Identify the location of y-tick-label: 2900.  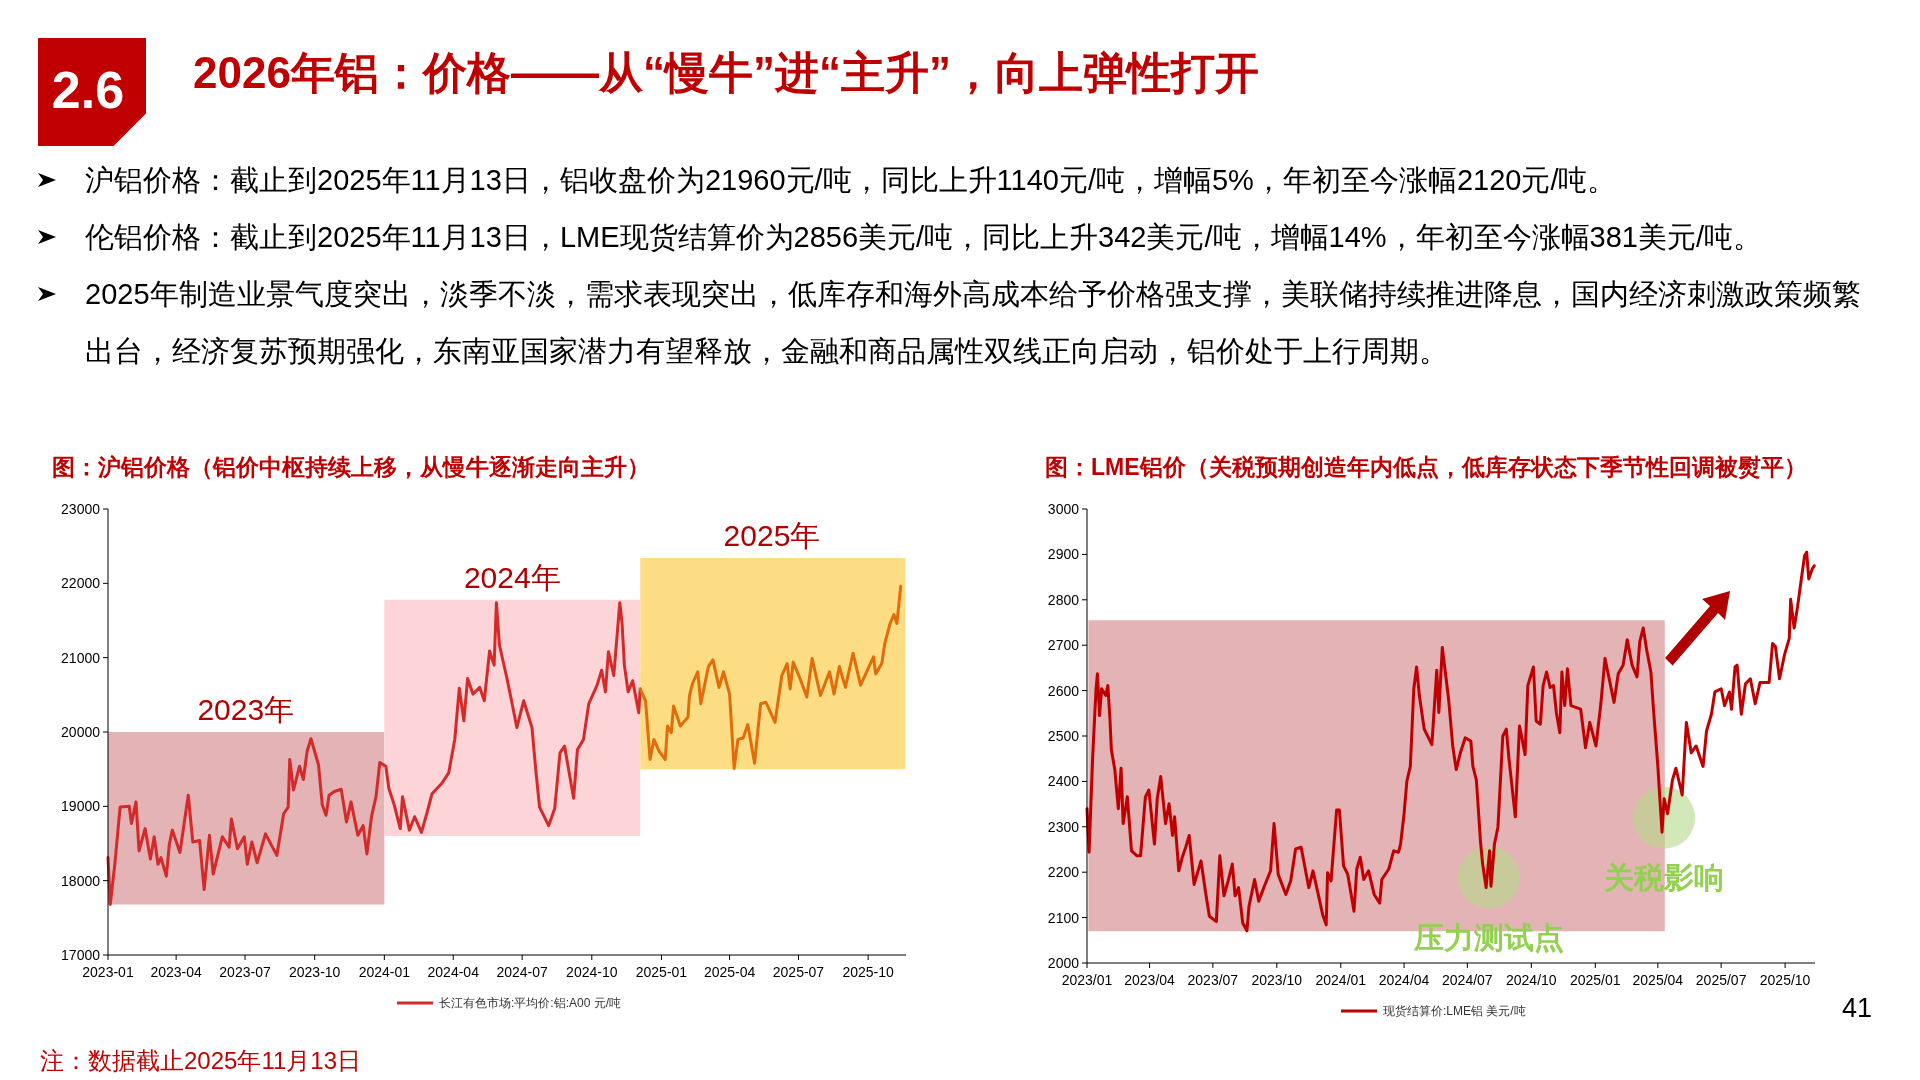
(1063, 554).